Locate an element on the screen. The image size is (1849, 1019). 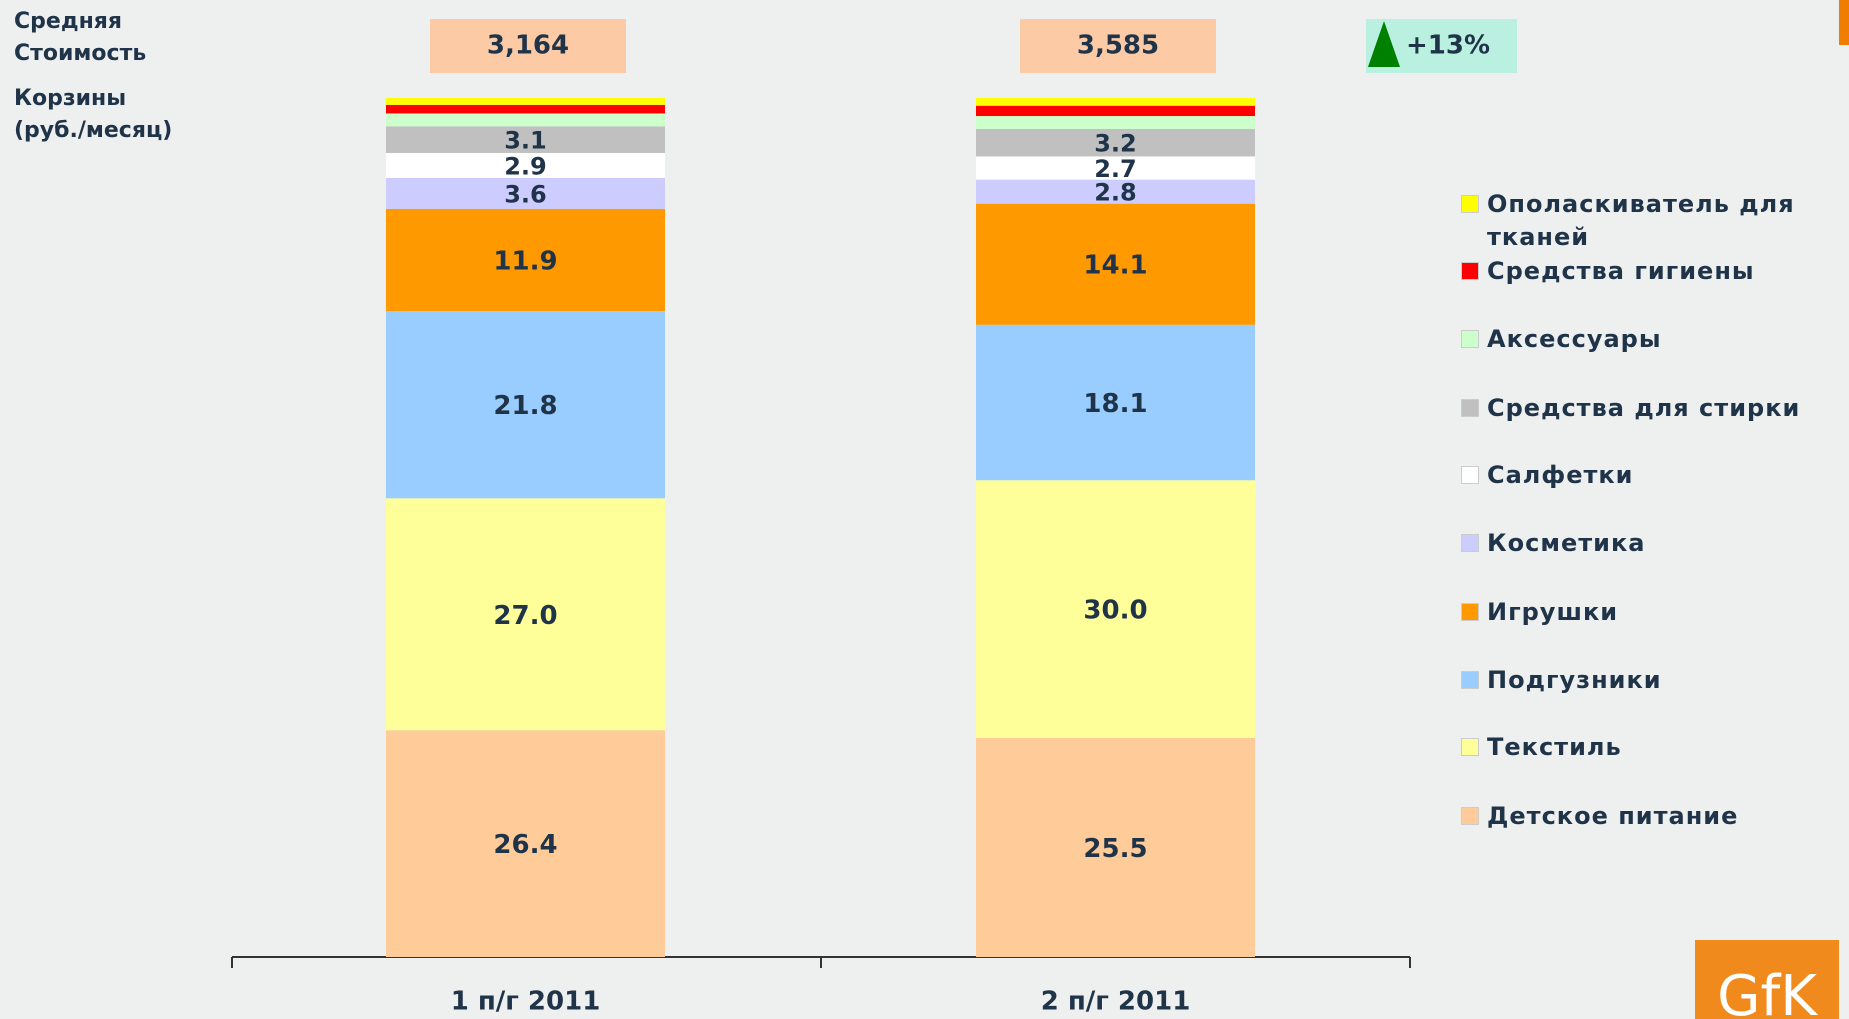
total-label: 3,585 is located at coordinates (1118, 46).